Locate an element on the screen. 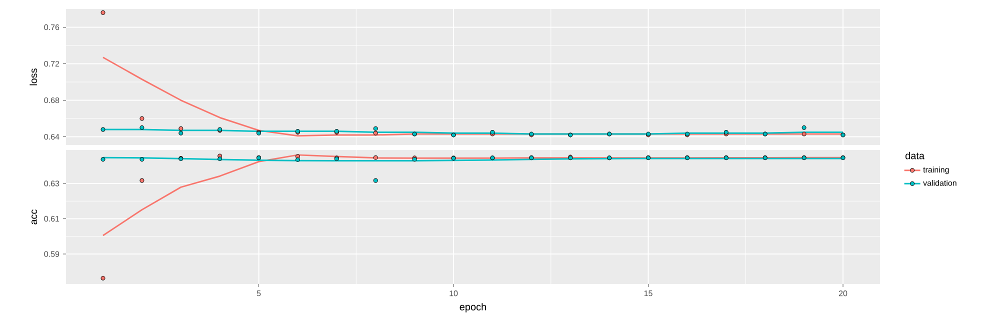 The width and height of the screenshot is (1000, 330). y-tick-label: 0.68 is located at coordinates (52, 100).